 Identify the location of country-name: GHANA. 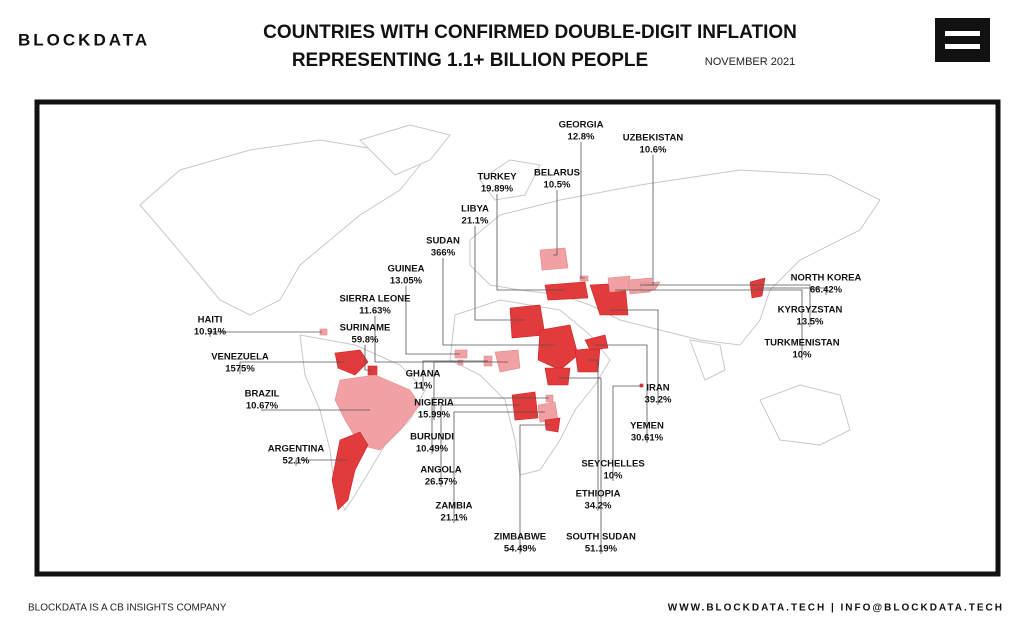
(423, 374).